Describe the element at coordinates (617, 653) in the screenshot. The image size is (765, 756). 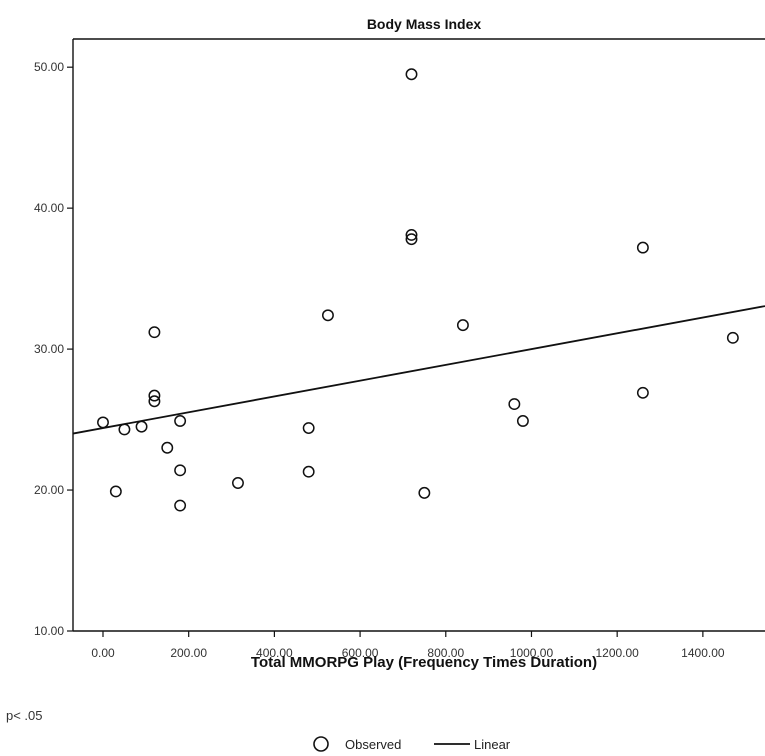
I see `x-tick-label: 1200.00` at that location.